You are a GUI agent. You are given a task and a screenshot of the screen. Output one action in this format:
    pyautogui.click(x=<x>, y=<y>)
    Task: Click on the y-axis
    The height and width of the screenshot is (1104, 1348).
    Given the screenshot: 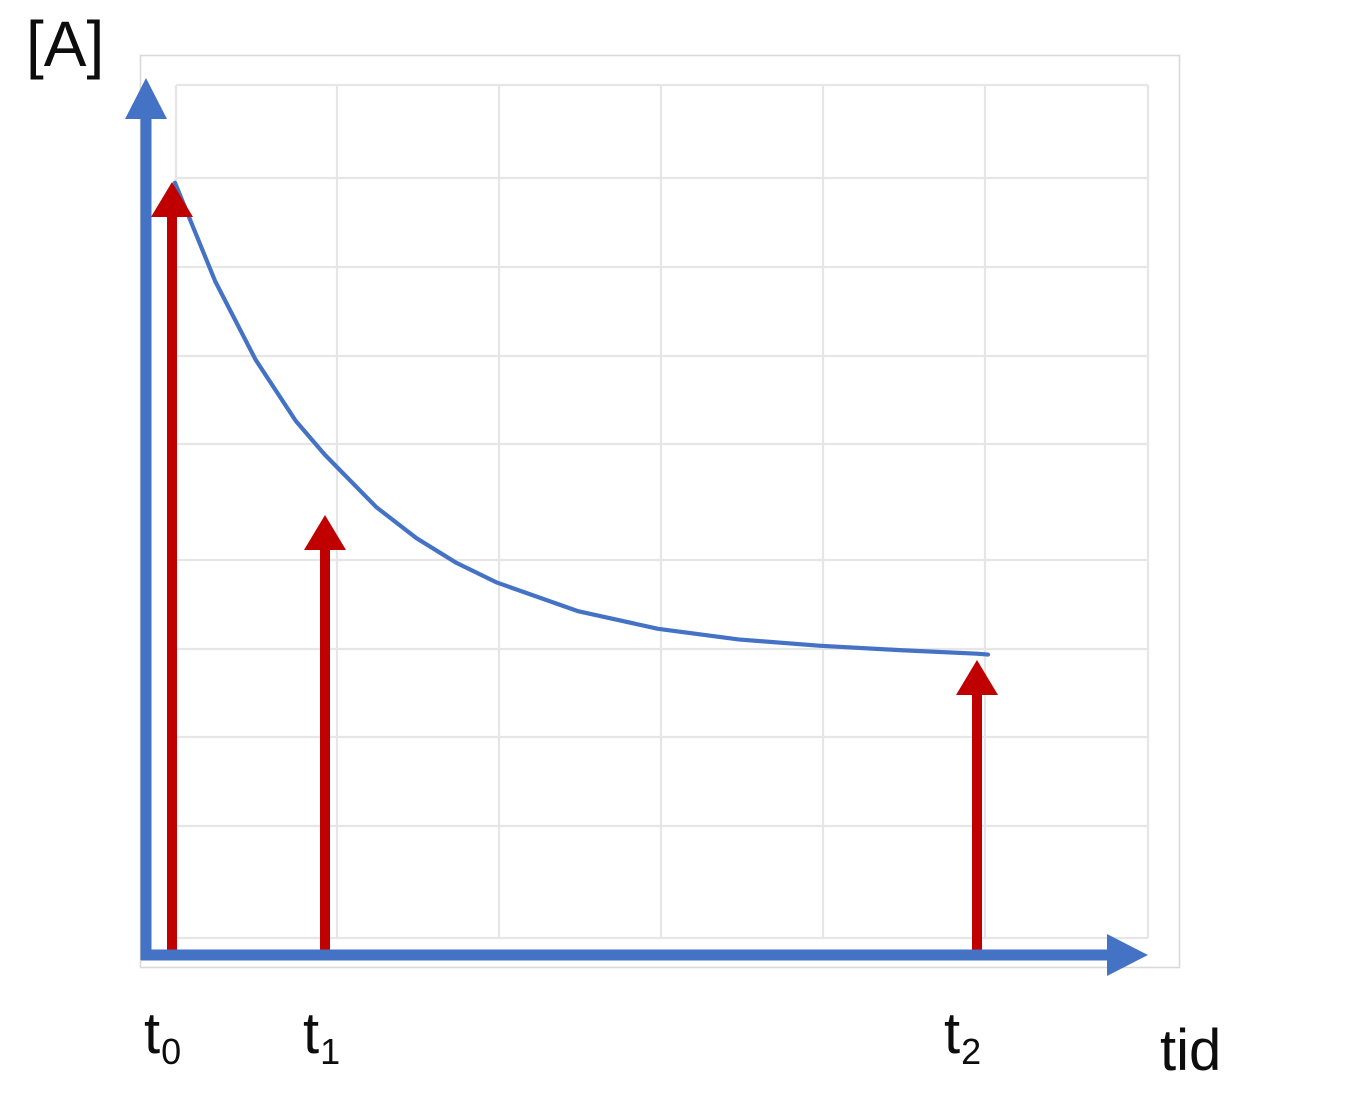 What is the action you would take?
    pyautogui.click(x=146, y=519)
    